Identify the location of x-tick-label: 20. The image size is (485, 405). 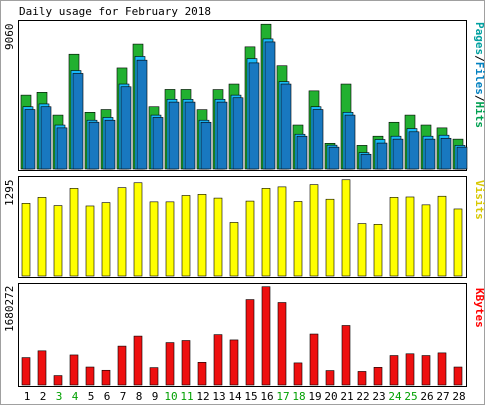
(330, 396).